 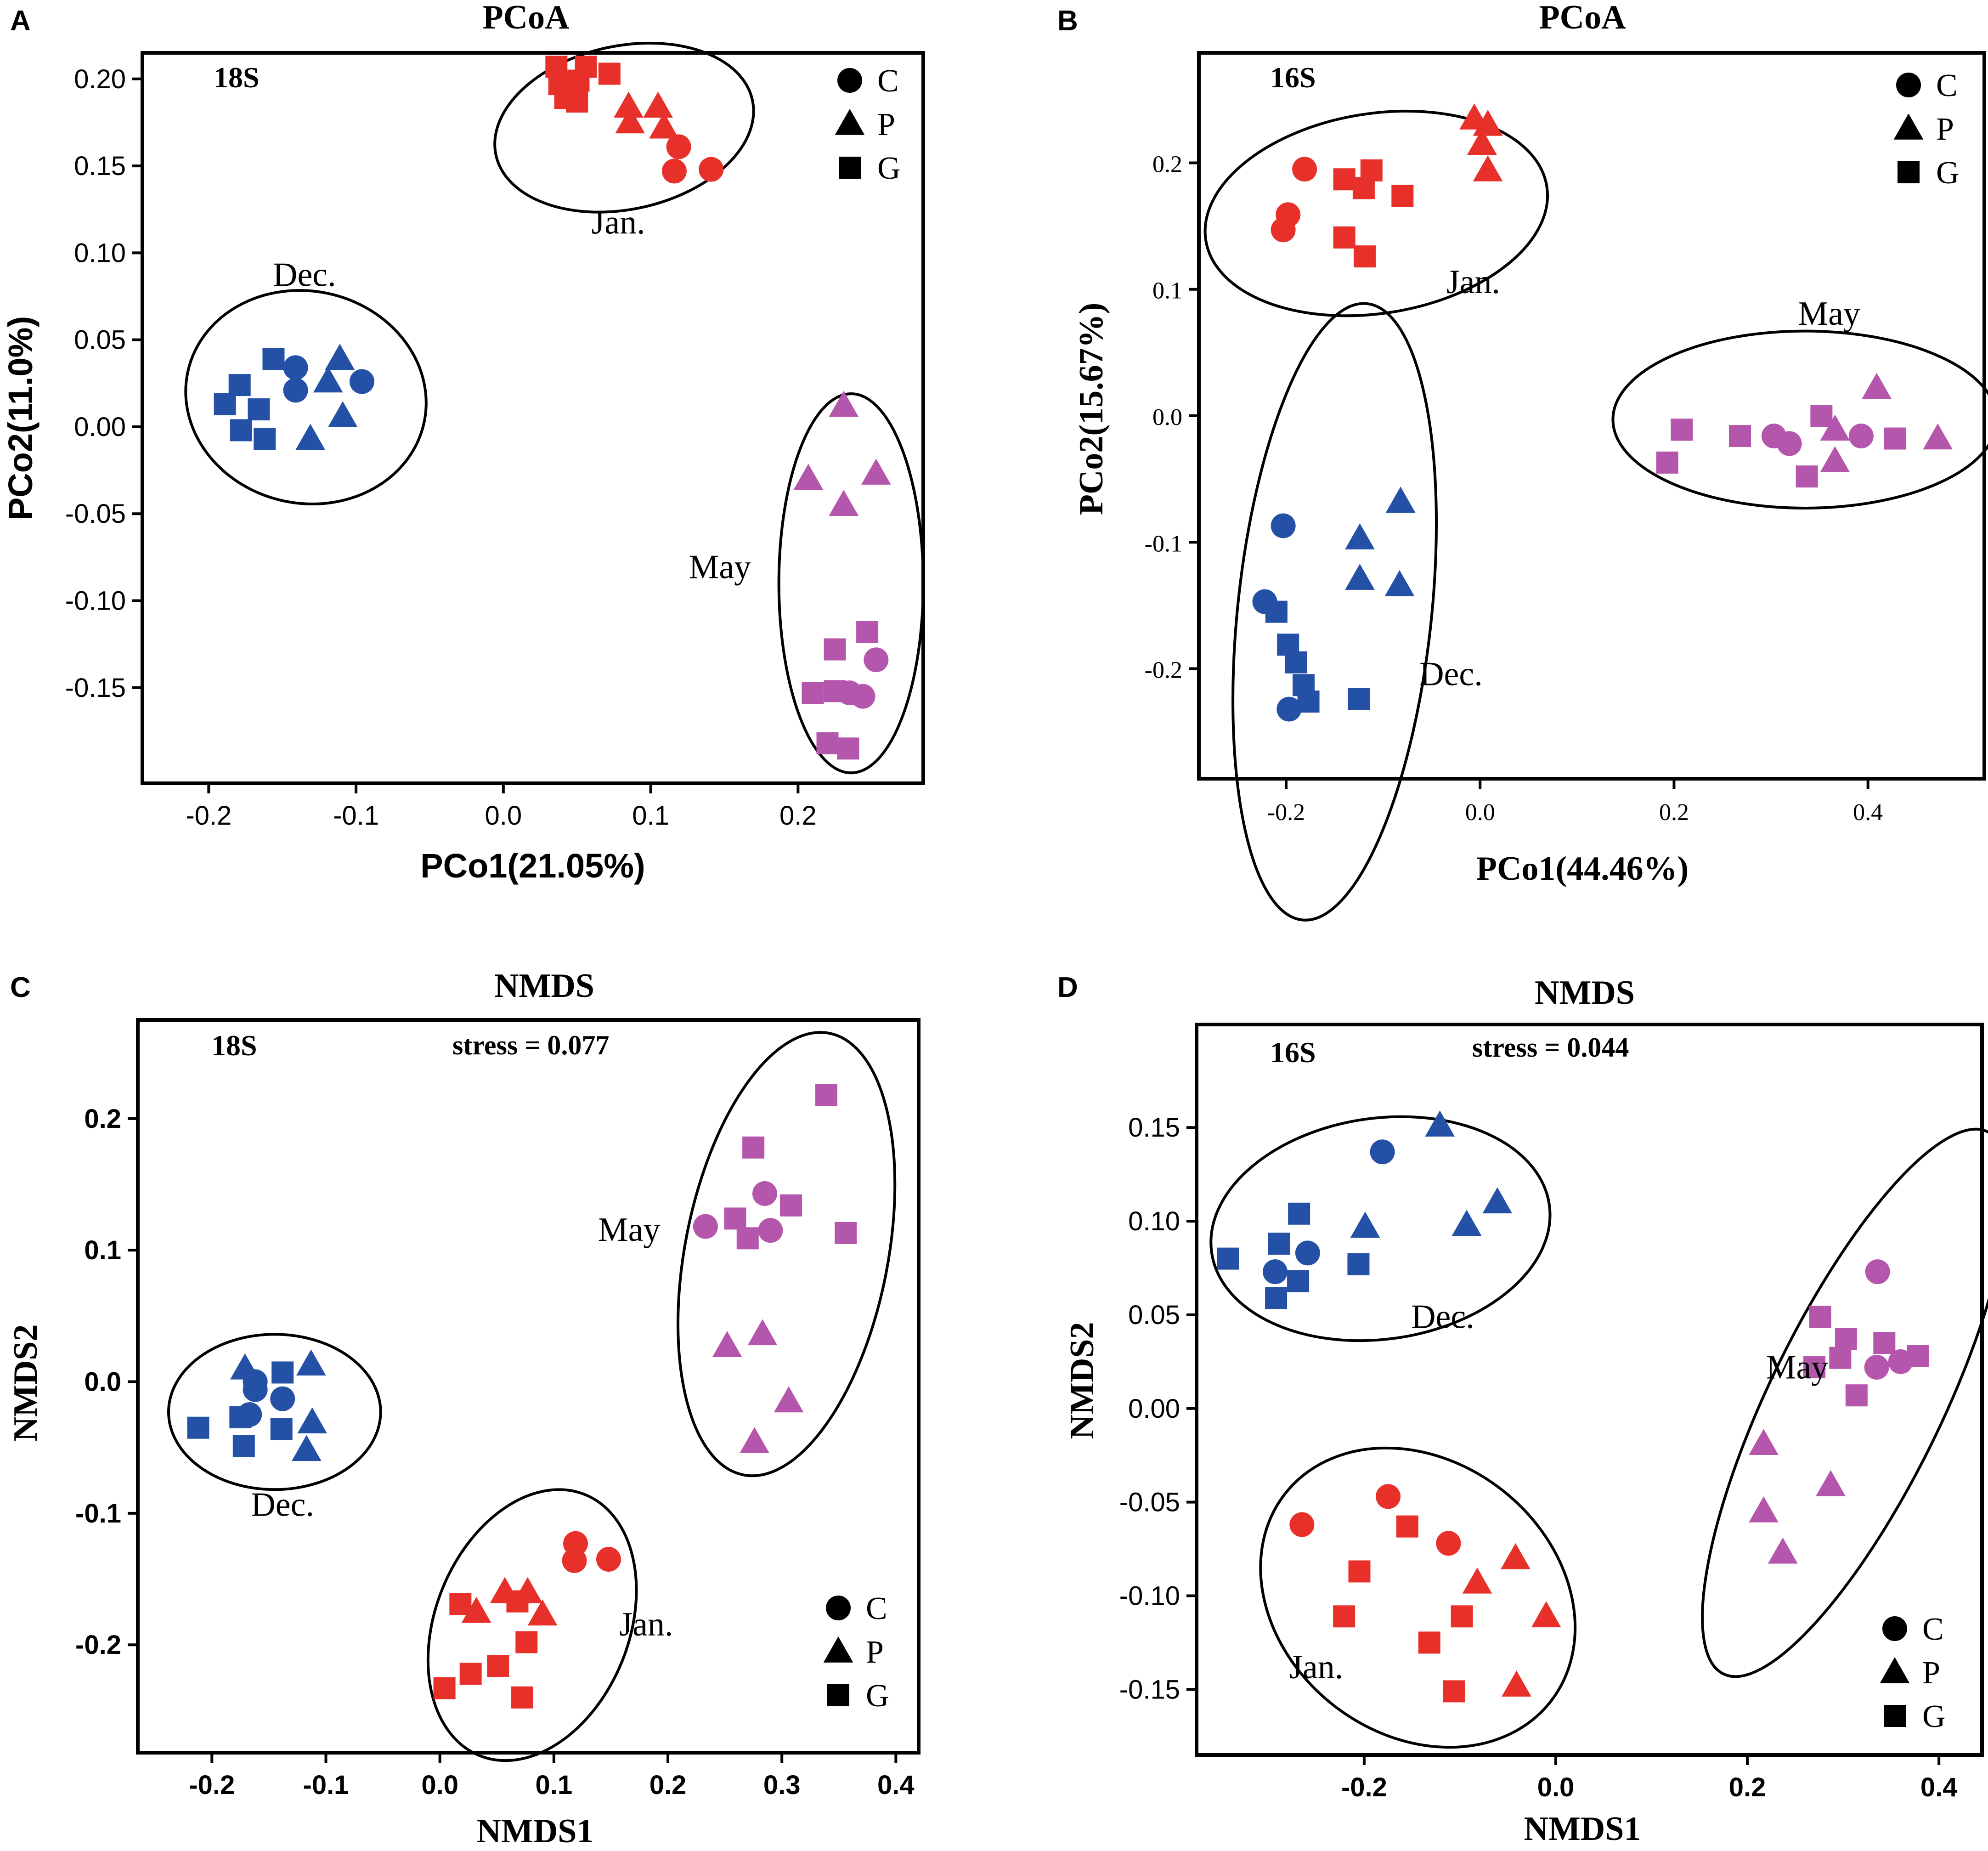 What do you see at coordinates (1293, 77) in the screenshot?
I see `gene-label: 16S` at bounding box center [1293, 77].